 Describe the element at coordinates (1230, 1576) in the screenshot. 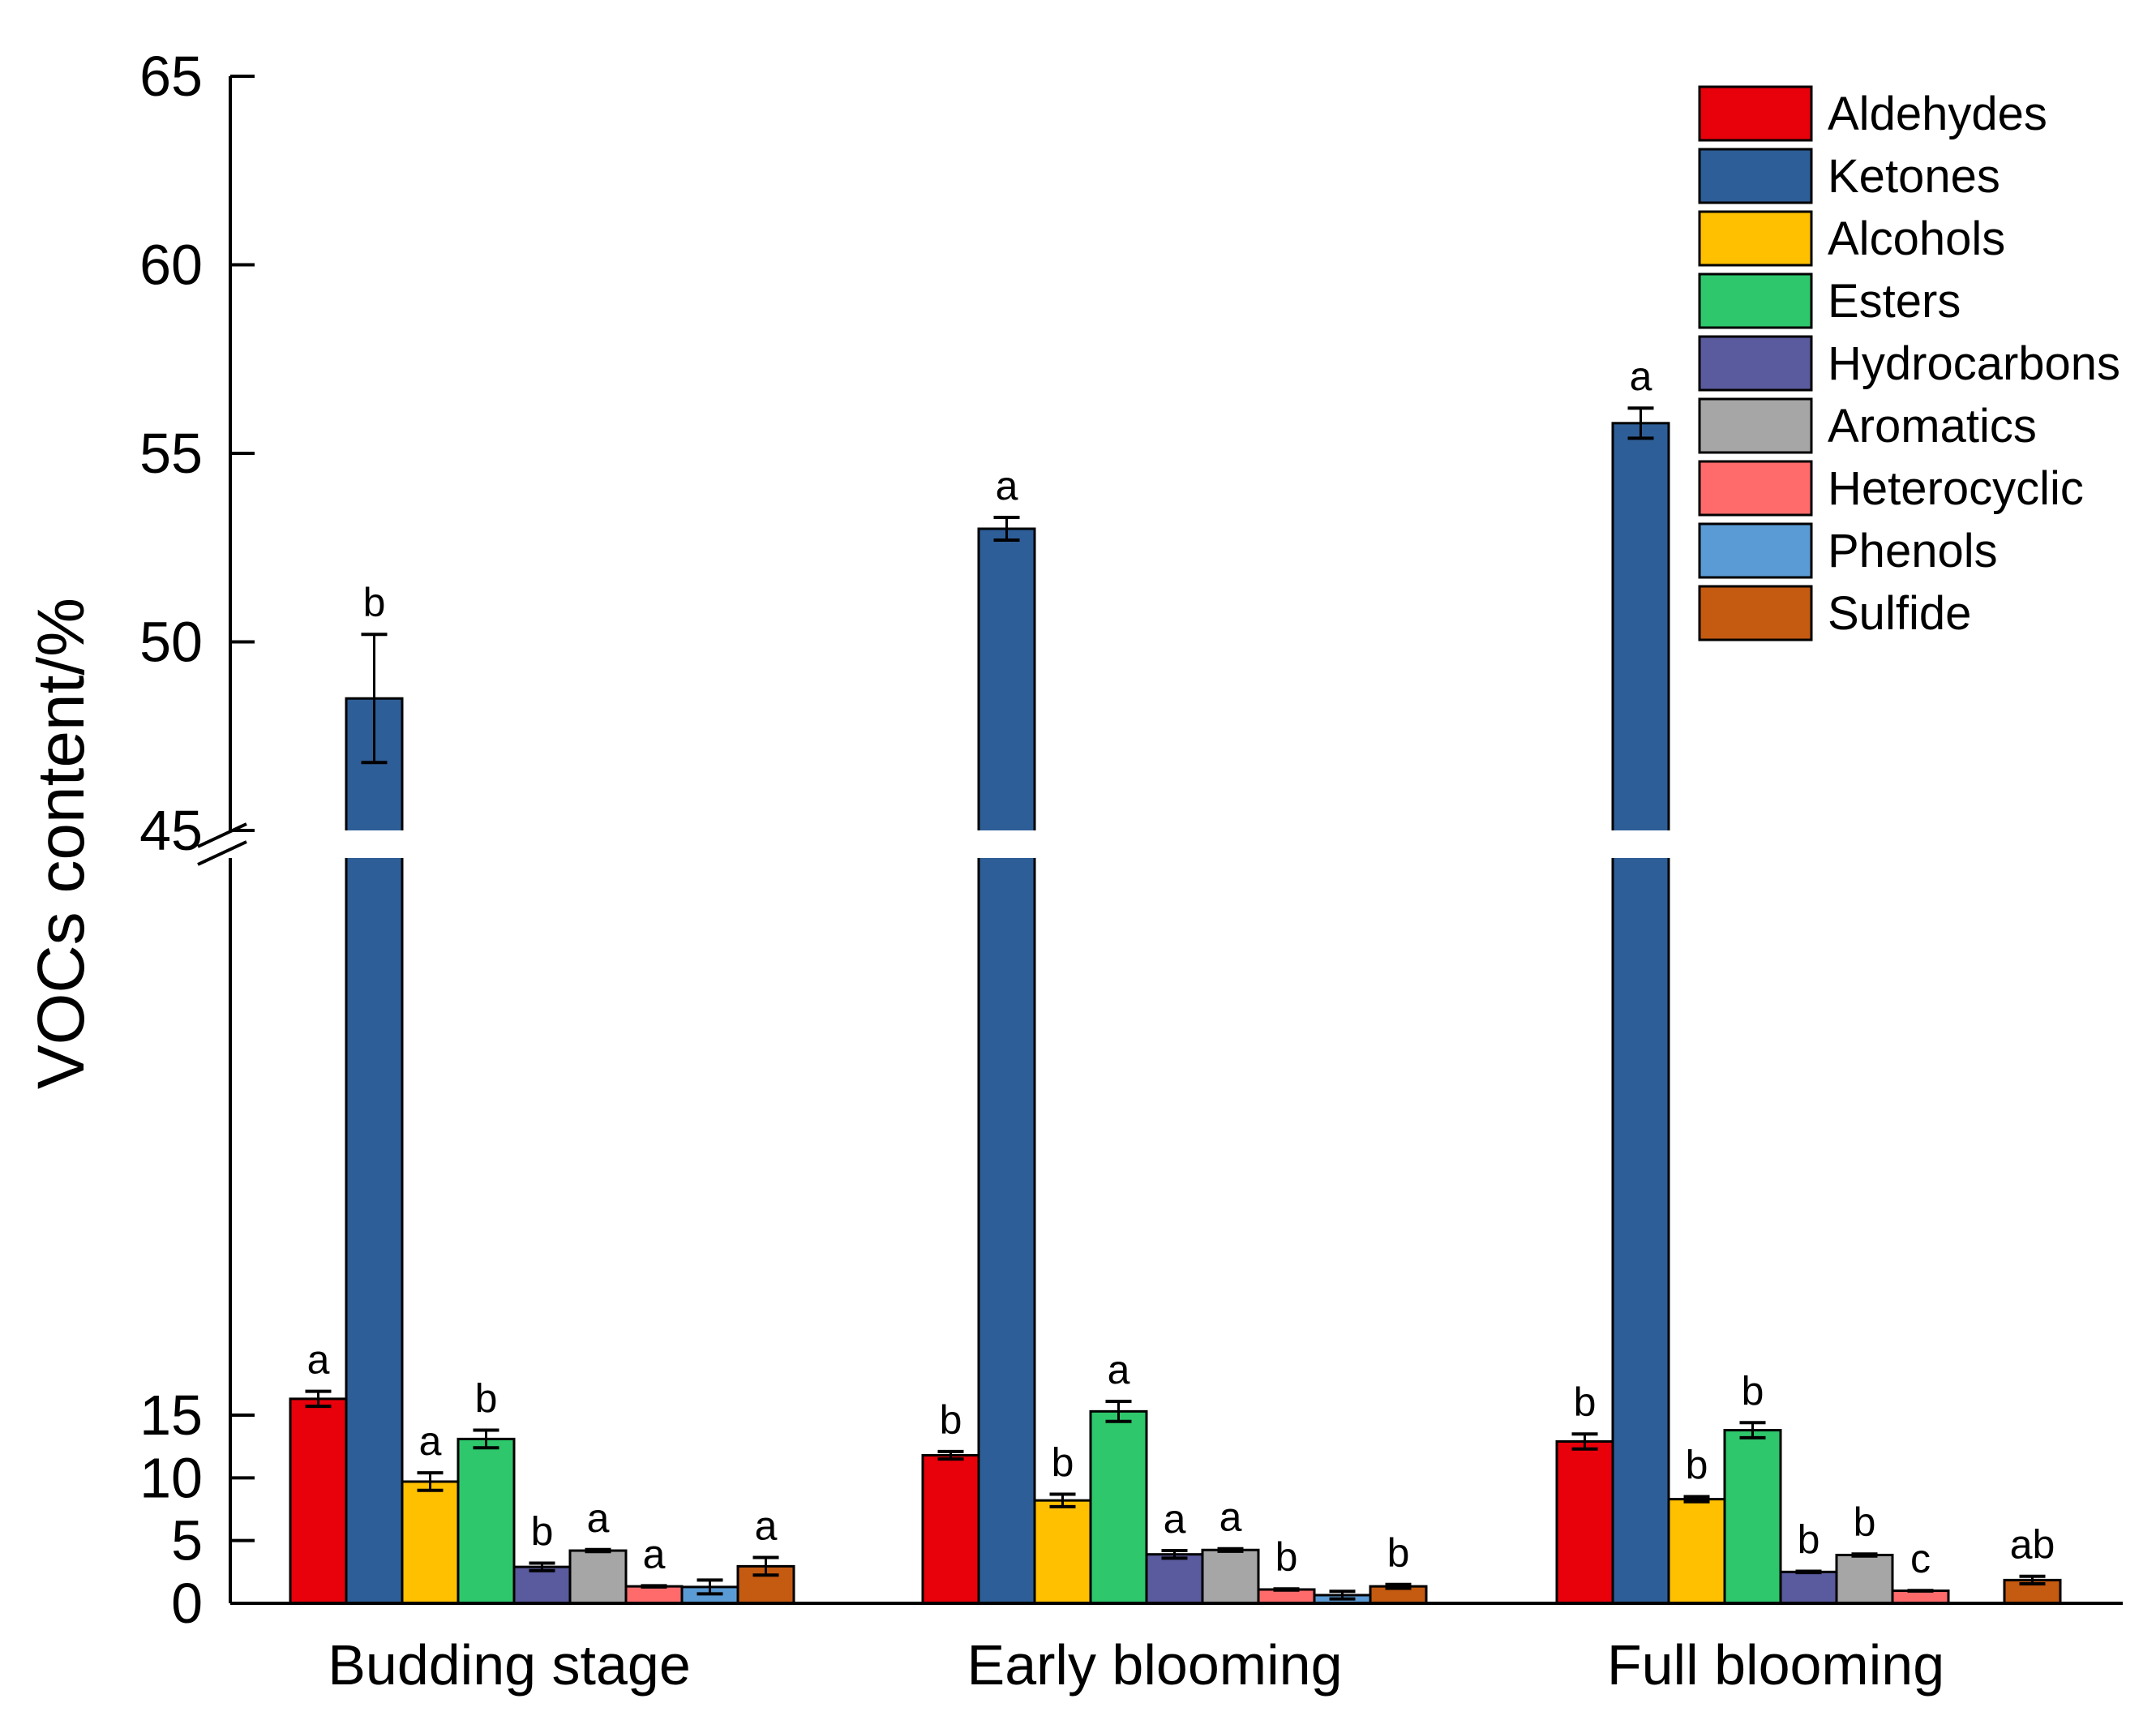

I see `bar-aromatics-early-blooming` at that location.